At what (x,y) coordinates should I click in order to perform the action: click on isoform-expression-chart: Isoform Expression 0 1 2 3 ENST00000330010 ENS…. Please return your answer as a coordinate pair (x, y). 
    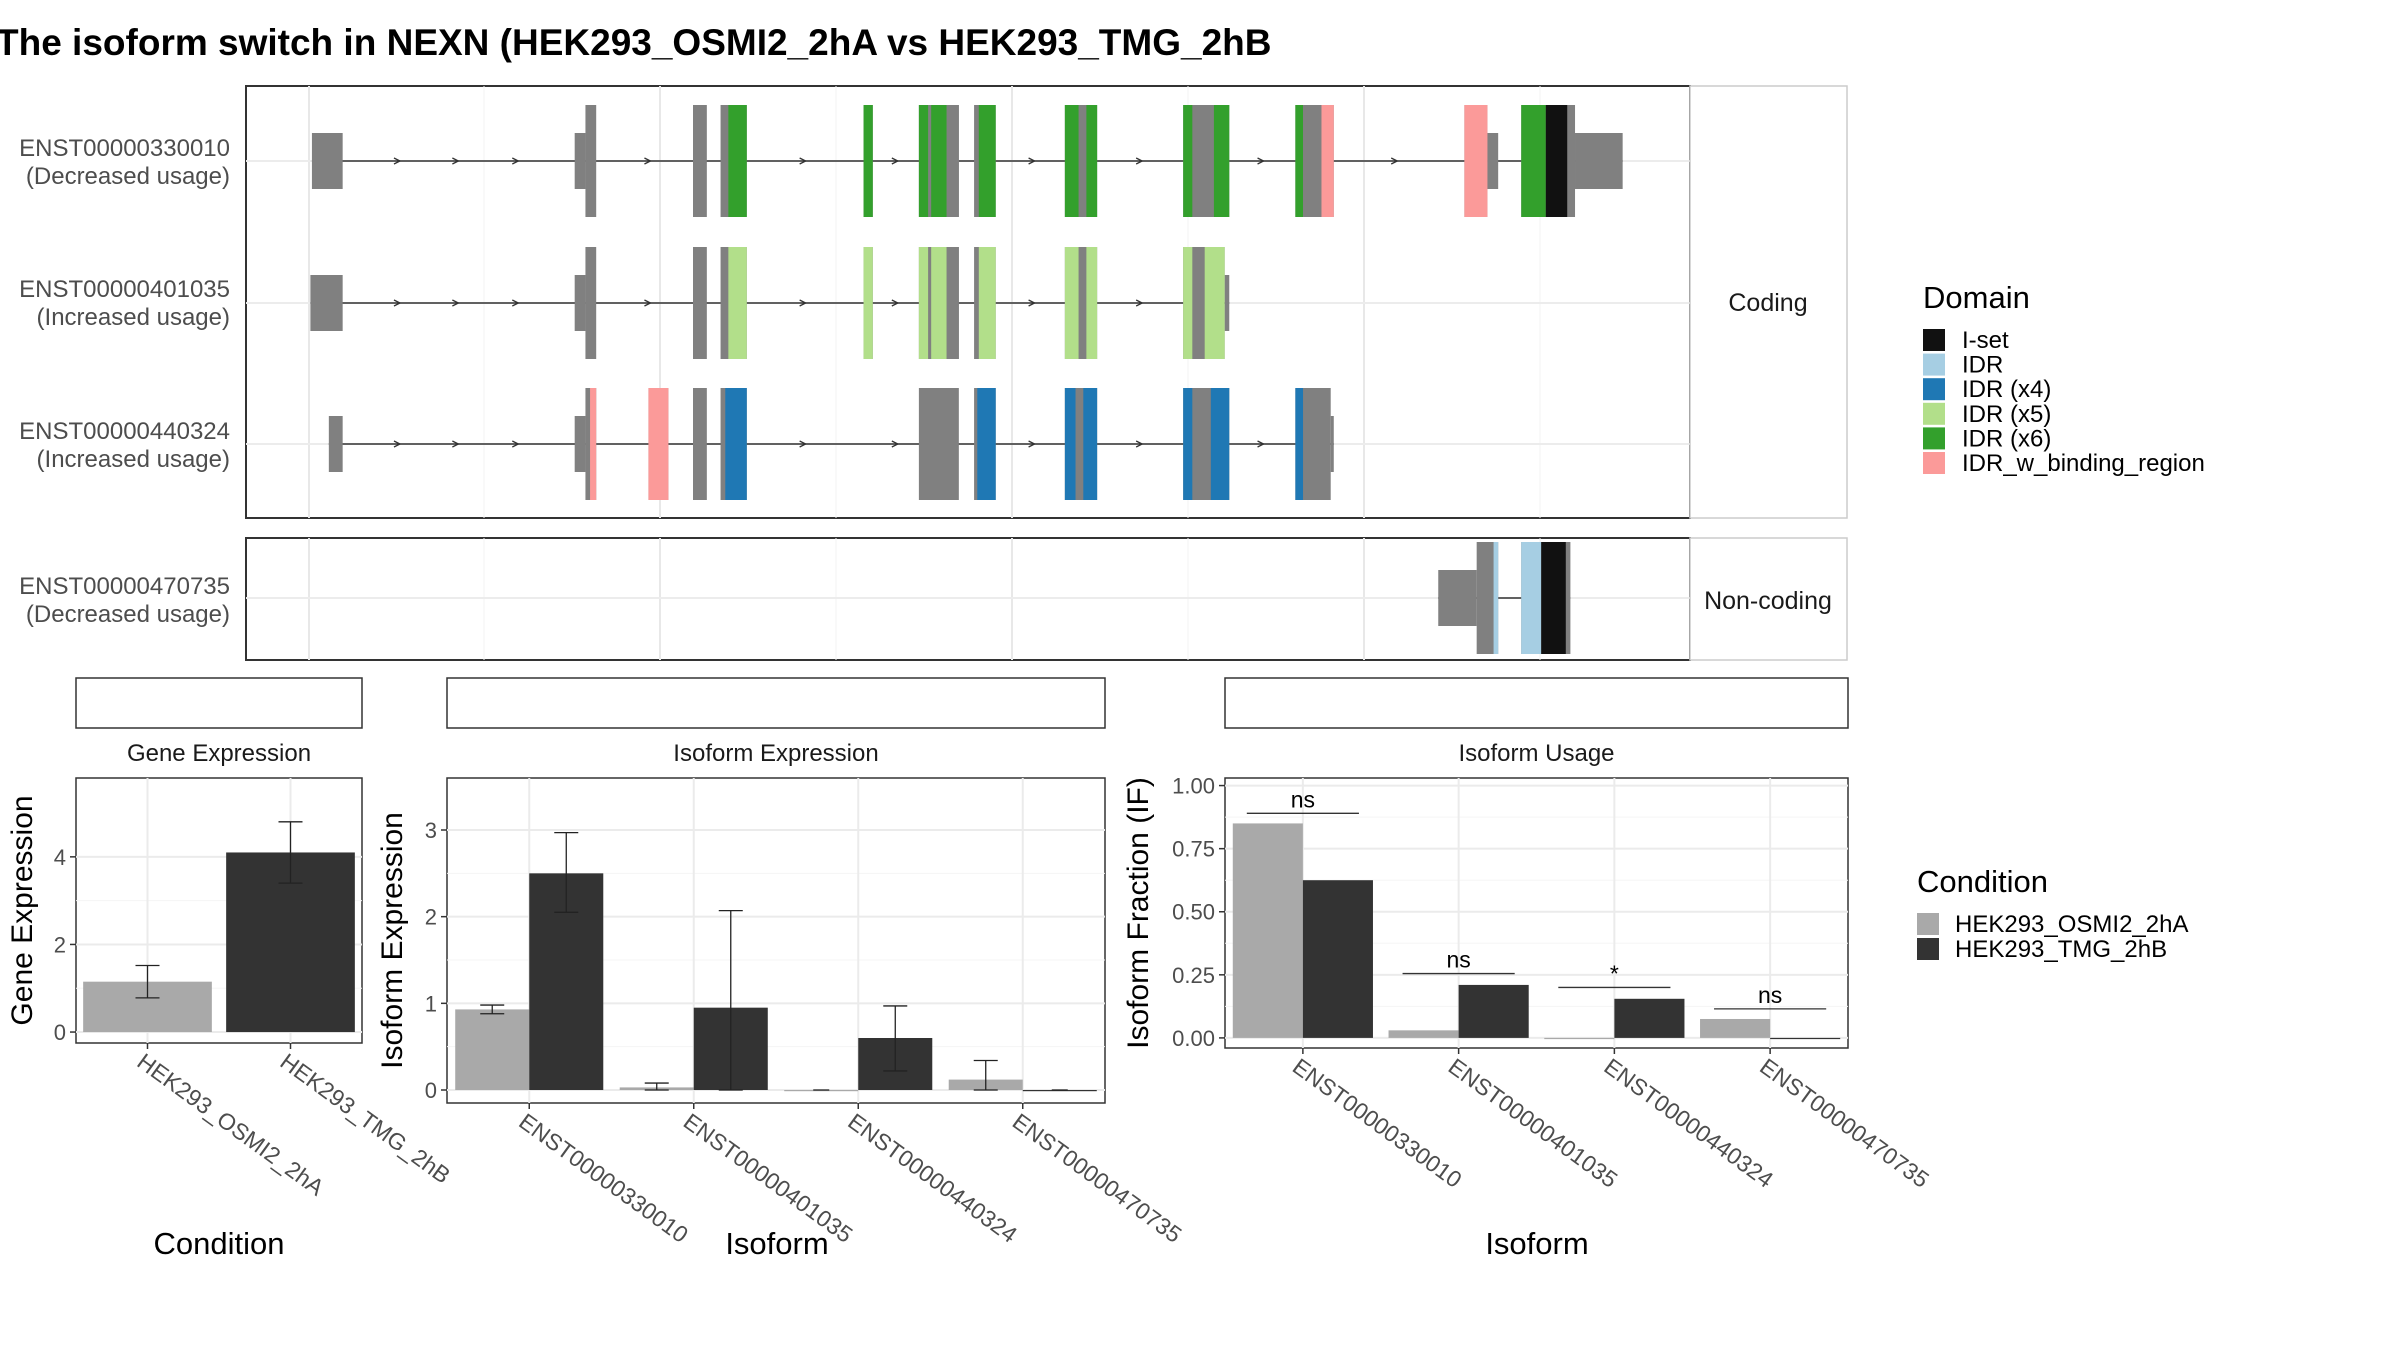
    Looking at the image, I should click on (781, 969).